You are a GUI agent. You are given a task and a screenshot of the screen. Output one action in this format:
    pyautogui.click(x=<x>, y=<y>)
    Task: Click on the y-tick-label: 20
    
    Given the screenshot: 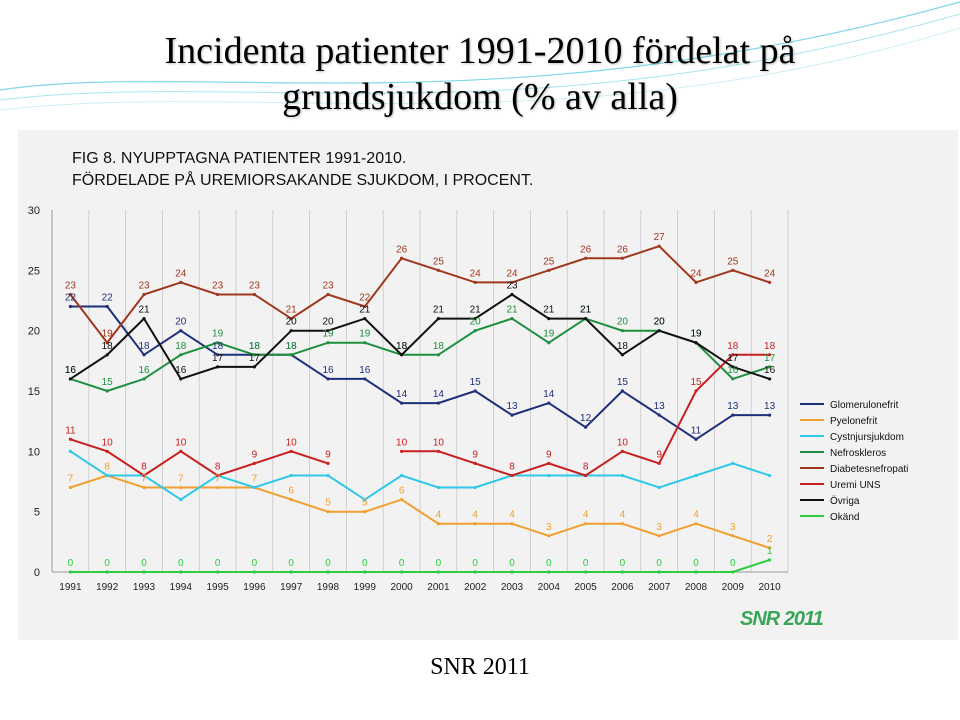 What is the action you would take?
    pyautogui.click(x=34, y=332)
    